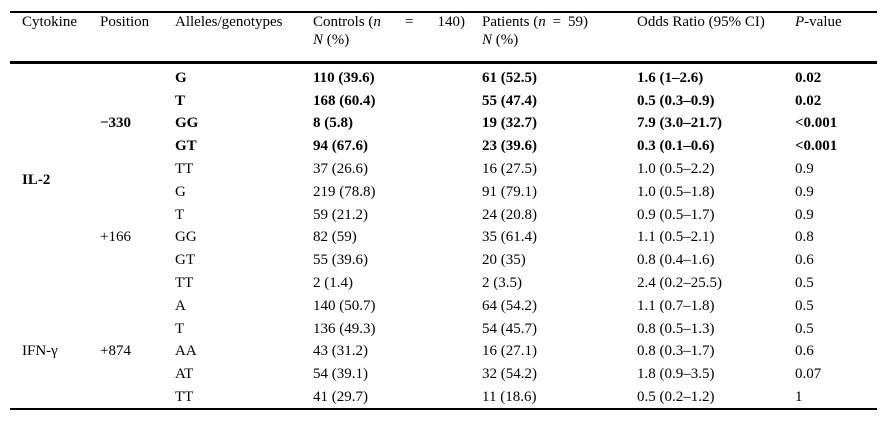 This screenshot has height=421, width=888. I want to click on cell-position-plus874: +874, so click(115, 350).